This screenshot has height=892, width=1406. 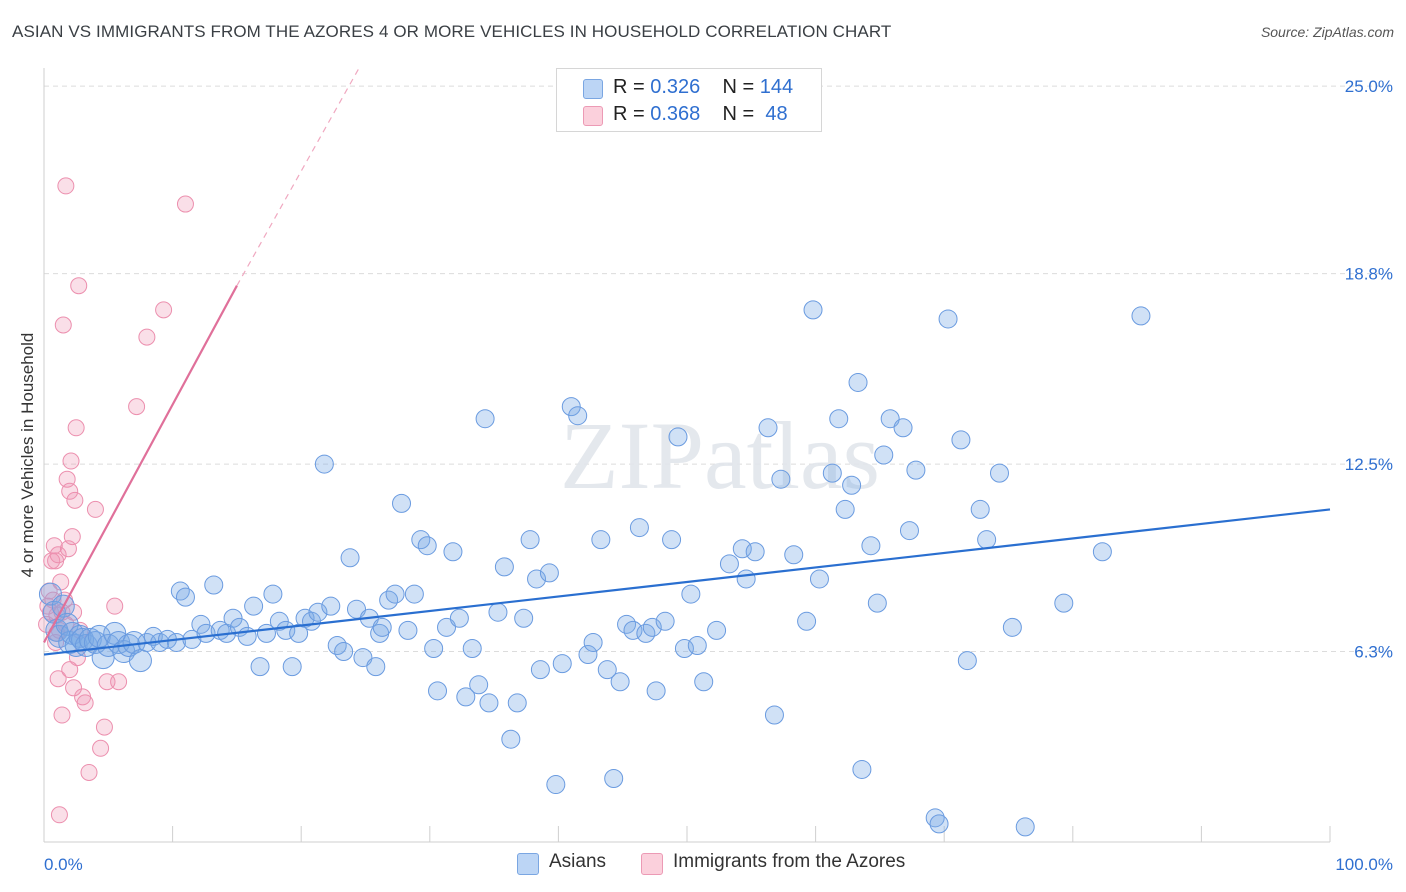 I want to click on source-label: Source: ZipAtlas.com, so click(x=1327, y=32).